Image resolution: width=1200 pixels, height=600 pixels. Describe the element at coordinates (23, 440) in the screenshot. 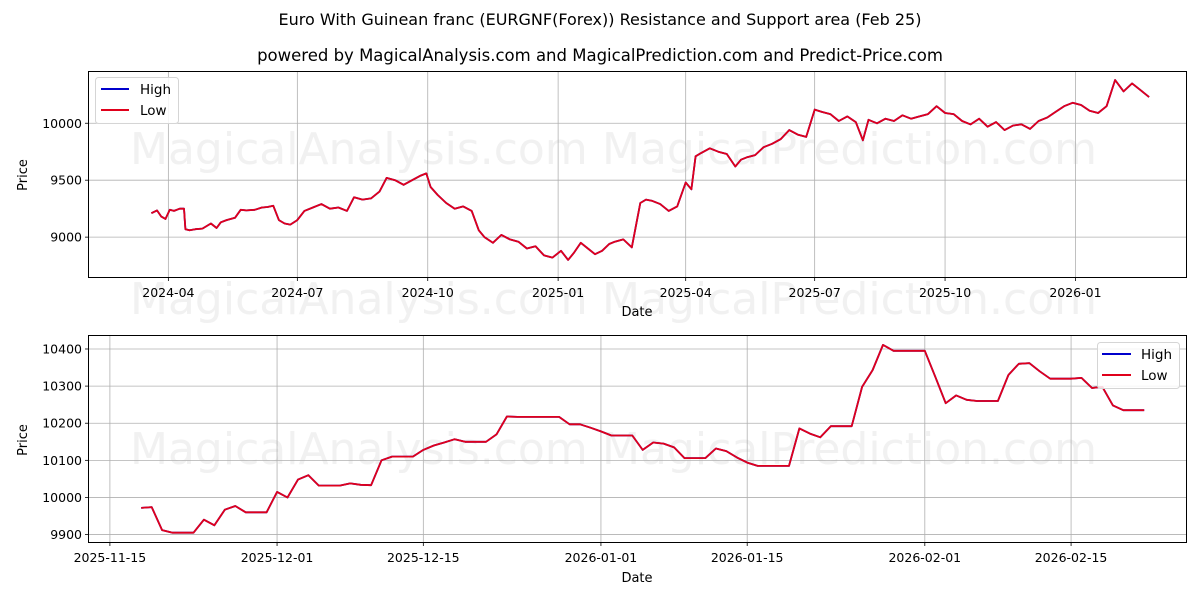

I see `bottom-y-axis-label: Price` at that location.